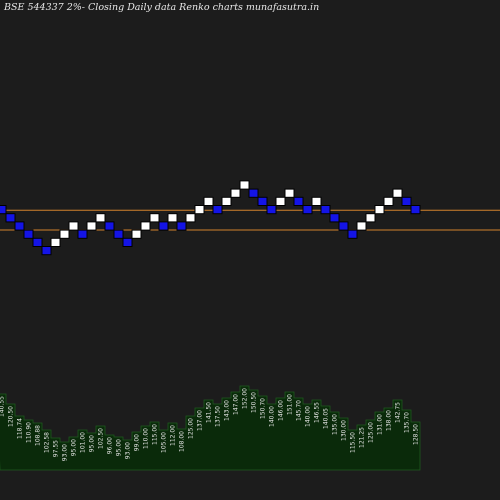 This screenshot has height=500, width=500. Describe the element at coordinates (236, 404) in the screenshot. I see `volume-label: 147.00` at that location.